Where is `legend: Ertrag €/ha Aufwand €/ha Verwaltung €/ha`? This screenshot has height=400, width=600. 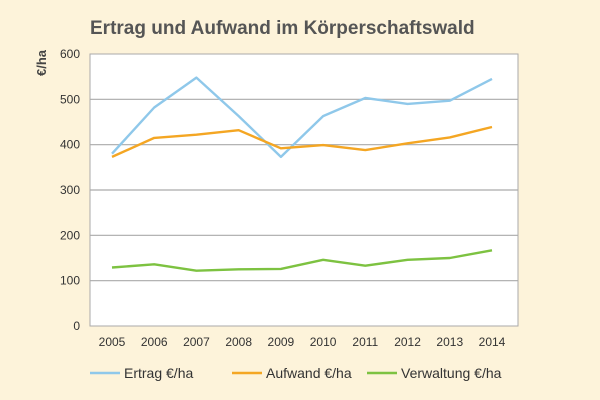
legend: Ertrag €/ha Aufwand €/ha Verwaltung €/ha is located at coordinates (296, 373).